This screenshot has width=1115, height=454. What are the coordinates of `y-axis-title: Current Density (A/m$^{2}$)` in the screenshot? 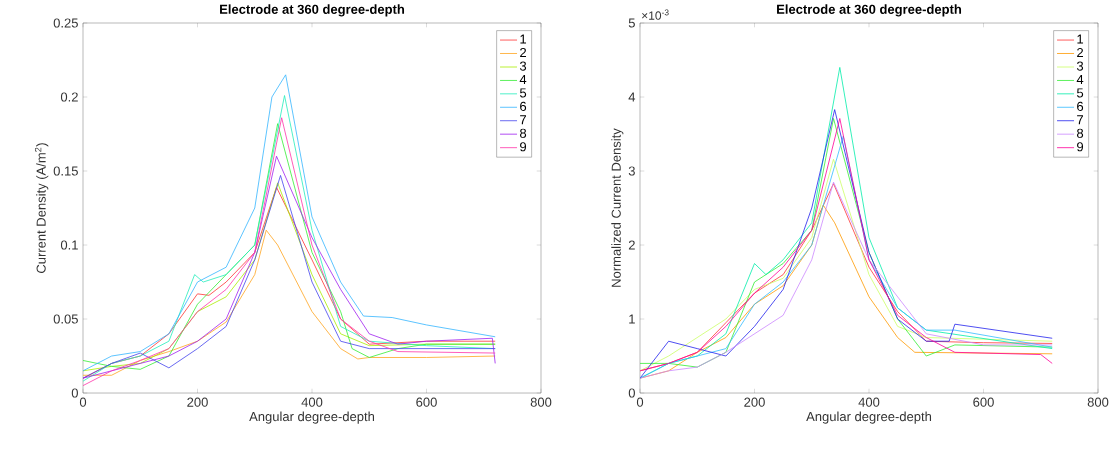 It's located at (41, 208).